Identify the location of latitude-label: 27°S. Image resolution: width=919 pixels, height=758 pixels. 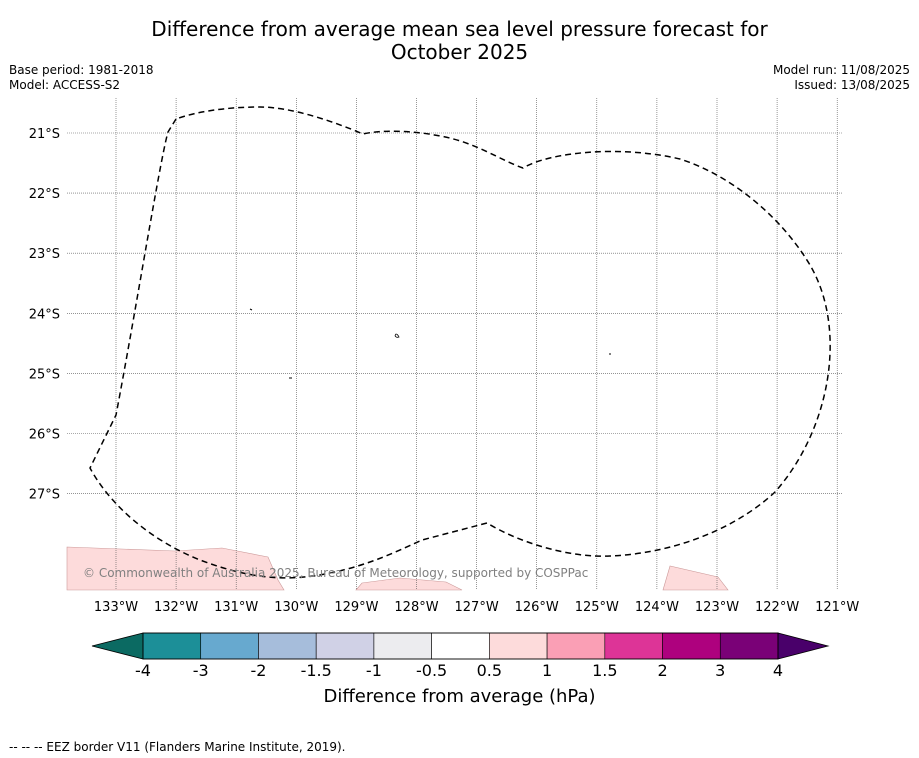
(44, 495).